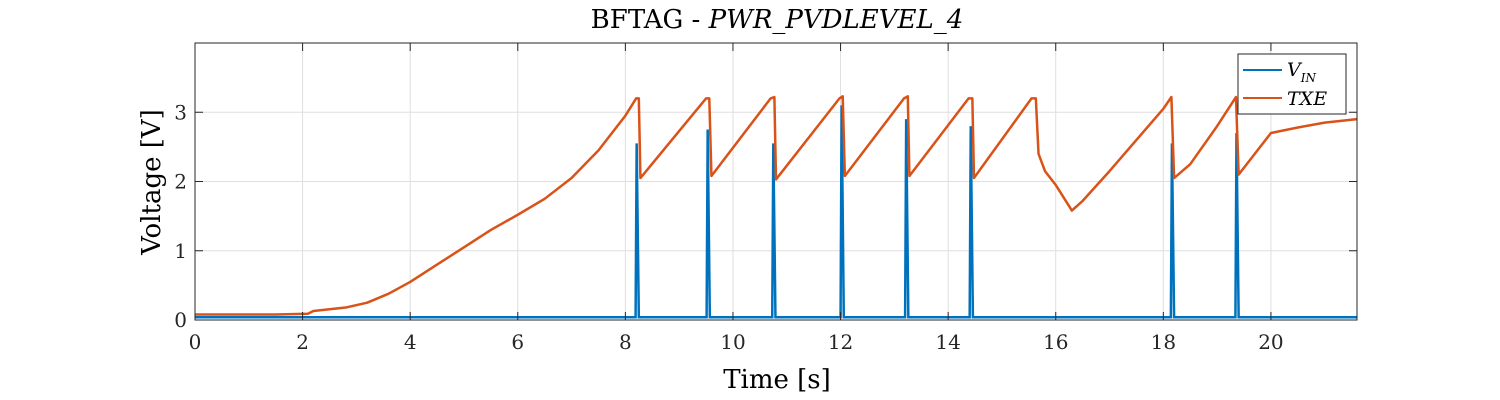  What do you see at coordinates (180, 182) in the screenshot?
I see `y-tick-label: 2` at bounding box center [180, 182].